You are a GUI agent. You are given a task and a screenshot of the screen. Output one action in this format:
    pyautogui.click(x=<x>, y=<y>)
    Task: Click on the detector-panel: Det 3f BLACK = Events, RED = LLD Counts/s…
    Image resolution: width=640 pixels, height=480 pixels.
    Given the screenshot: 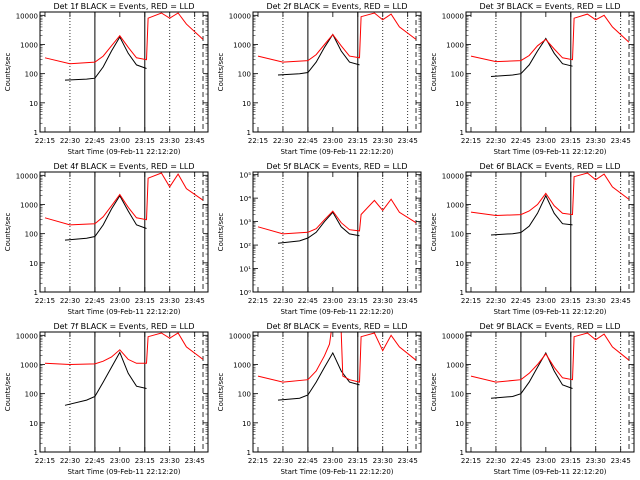 What is the action you would take?
    pyautogui.click(x=532, y=79)
    